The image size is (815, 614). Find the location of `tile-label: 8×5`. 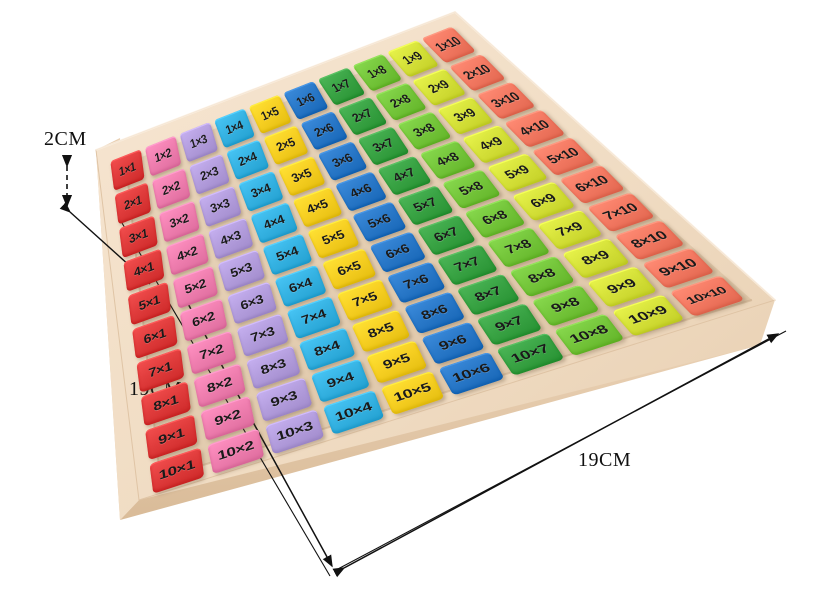

tile-label: 8×5 is located at coordinates (380, 331).